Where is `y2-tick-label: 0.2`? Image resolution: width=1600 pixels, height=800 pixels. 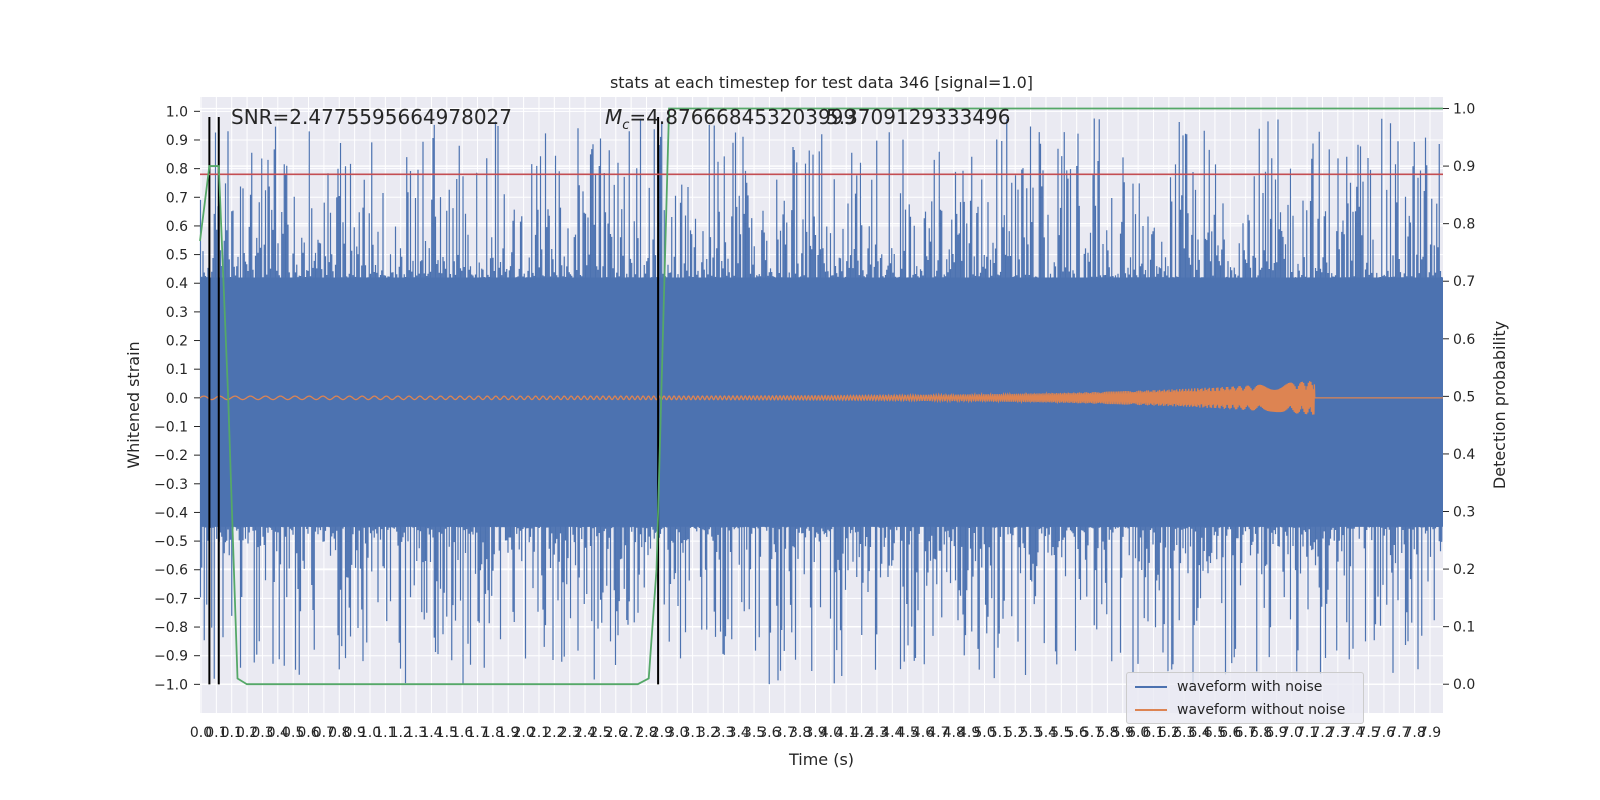
y2-tick-label: 0.2 is located at coordinates (1464, 570).